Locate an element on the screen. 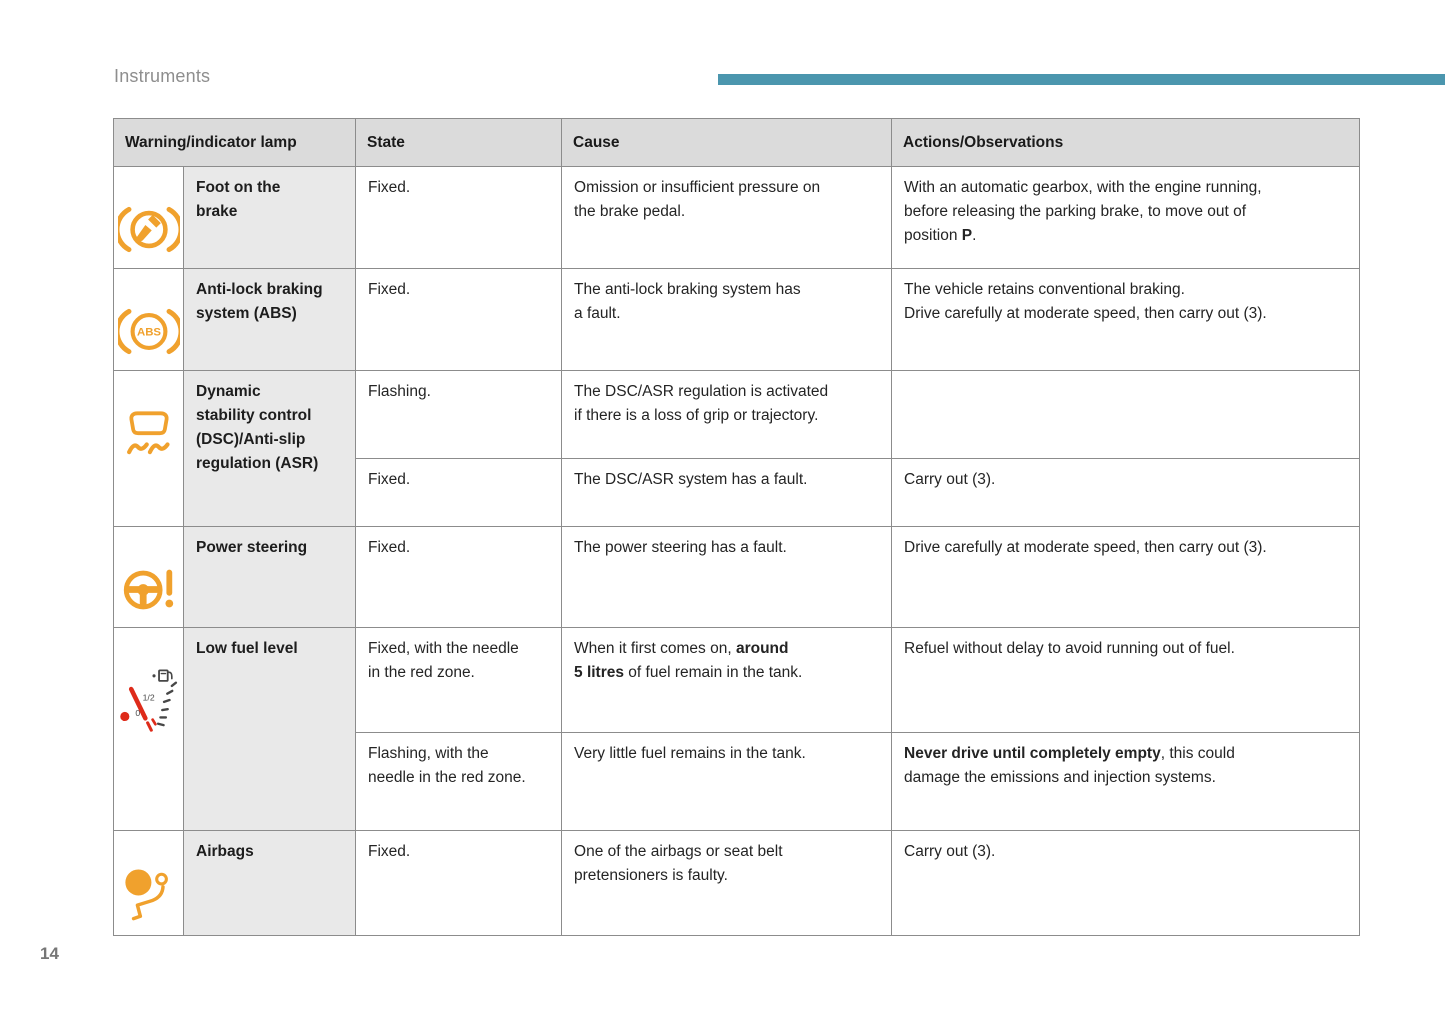 This screenshot has height=1019, width=1445. cause-cell: The DSC/ASR system has a fault. is located at coordinates (727, 492).